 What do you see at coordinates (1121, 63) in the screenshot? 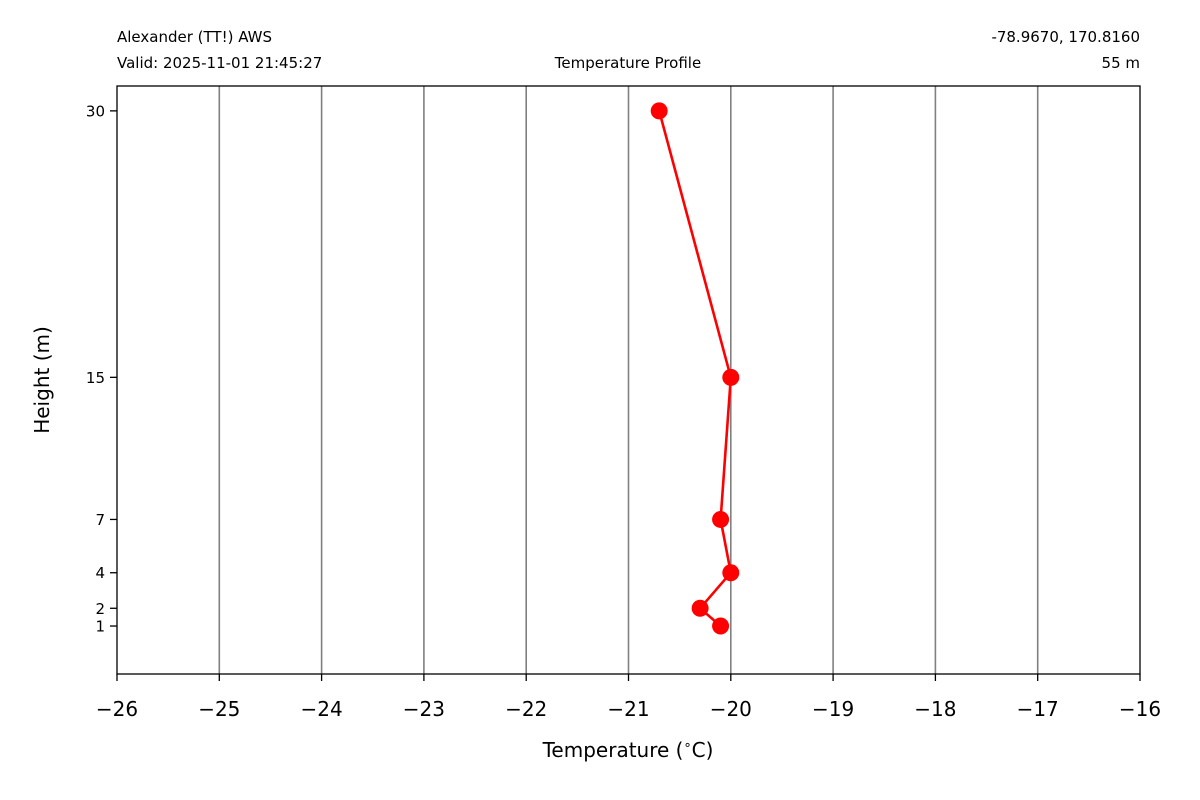
I see `station-elevation: 55 m` at bounding box center [1121, 63].